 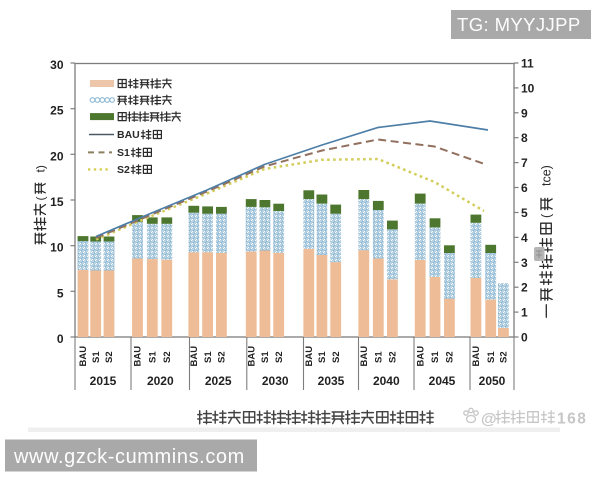 I want to click on svg-text: 30, so click(x=57, y=65).